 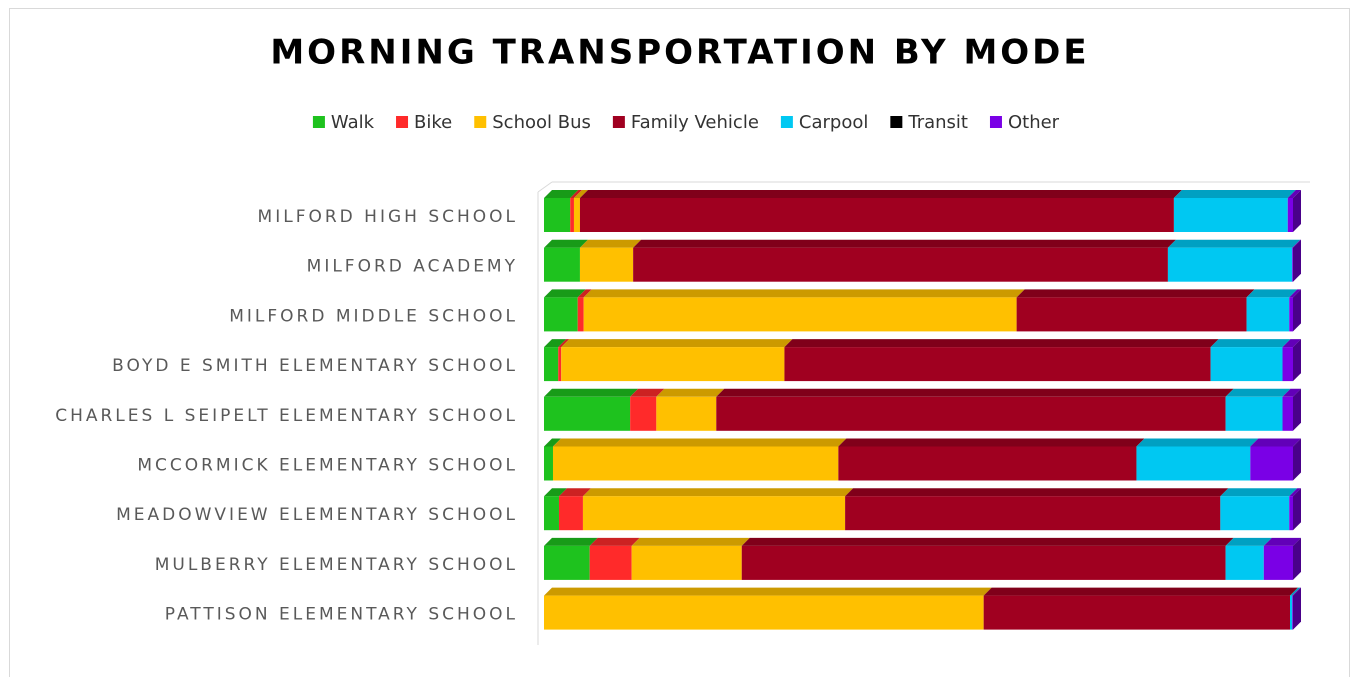 What do you see at coordinates (341, 615) in the screenshot?
I see `y-tick-label: PATTISON ELEMENTARY SCHOOL` at bounding box center [341, 615].